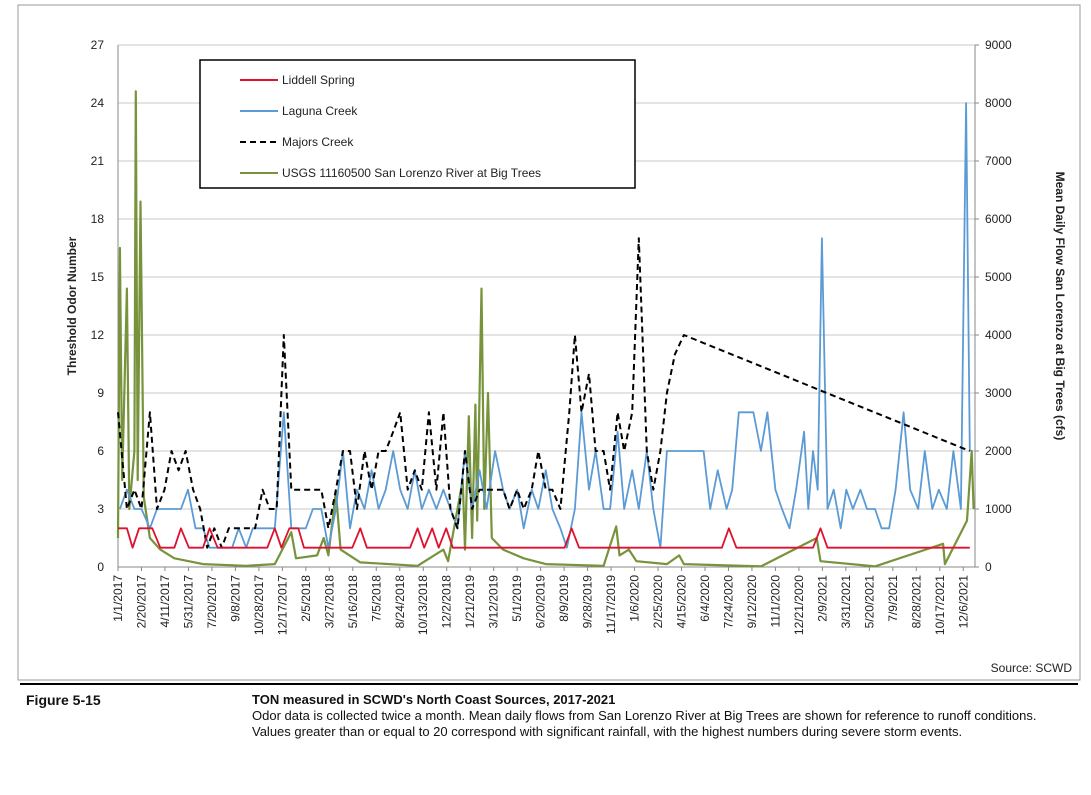  I want to click on x-tick-label: 8/28/2021, so click(916, 602).